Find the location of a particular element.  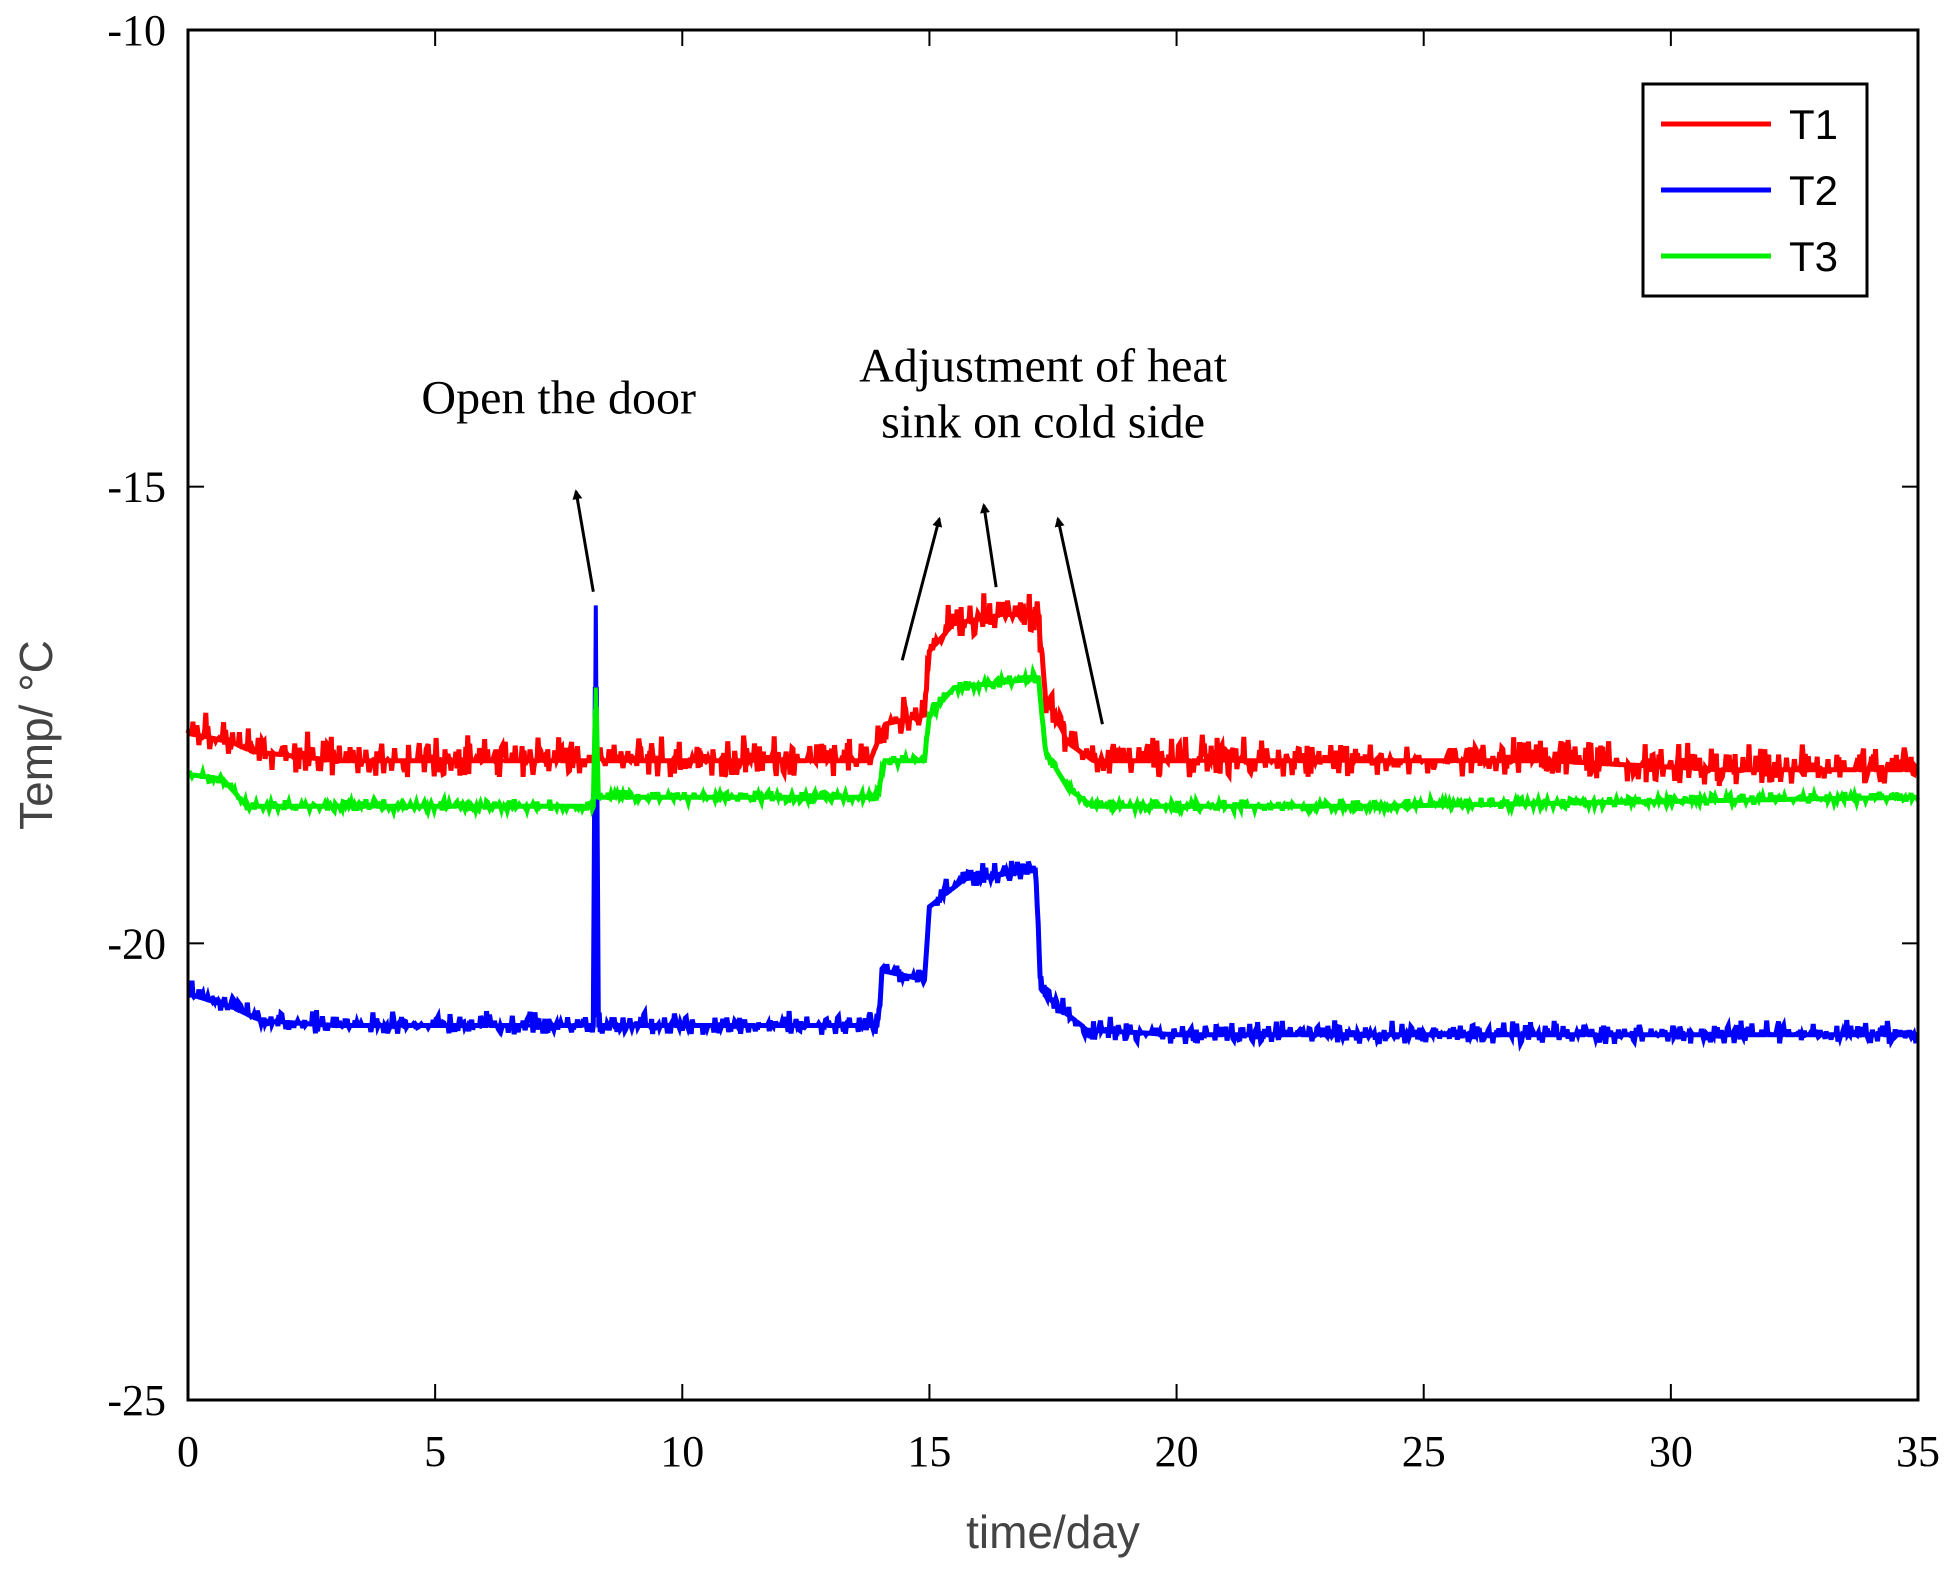

x-tick-label: 10 is located at coordinates (682, 1451).